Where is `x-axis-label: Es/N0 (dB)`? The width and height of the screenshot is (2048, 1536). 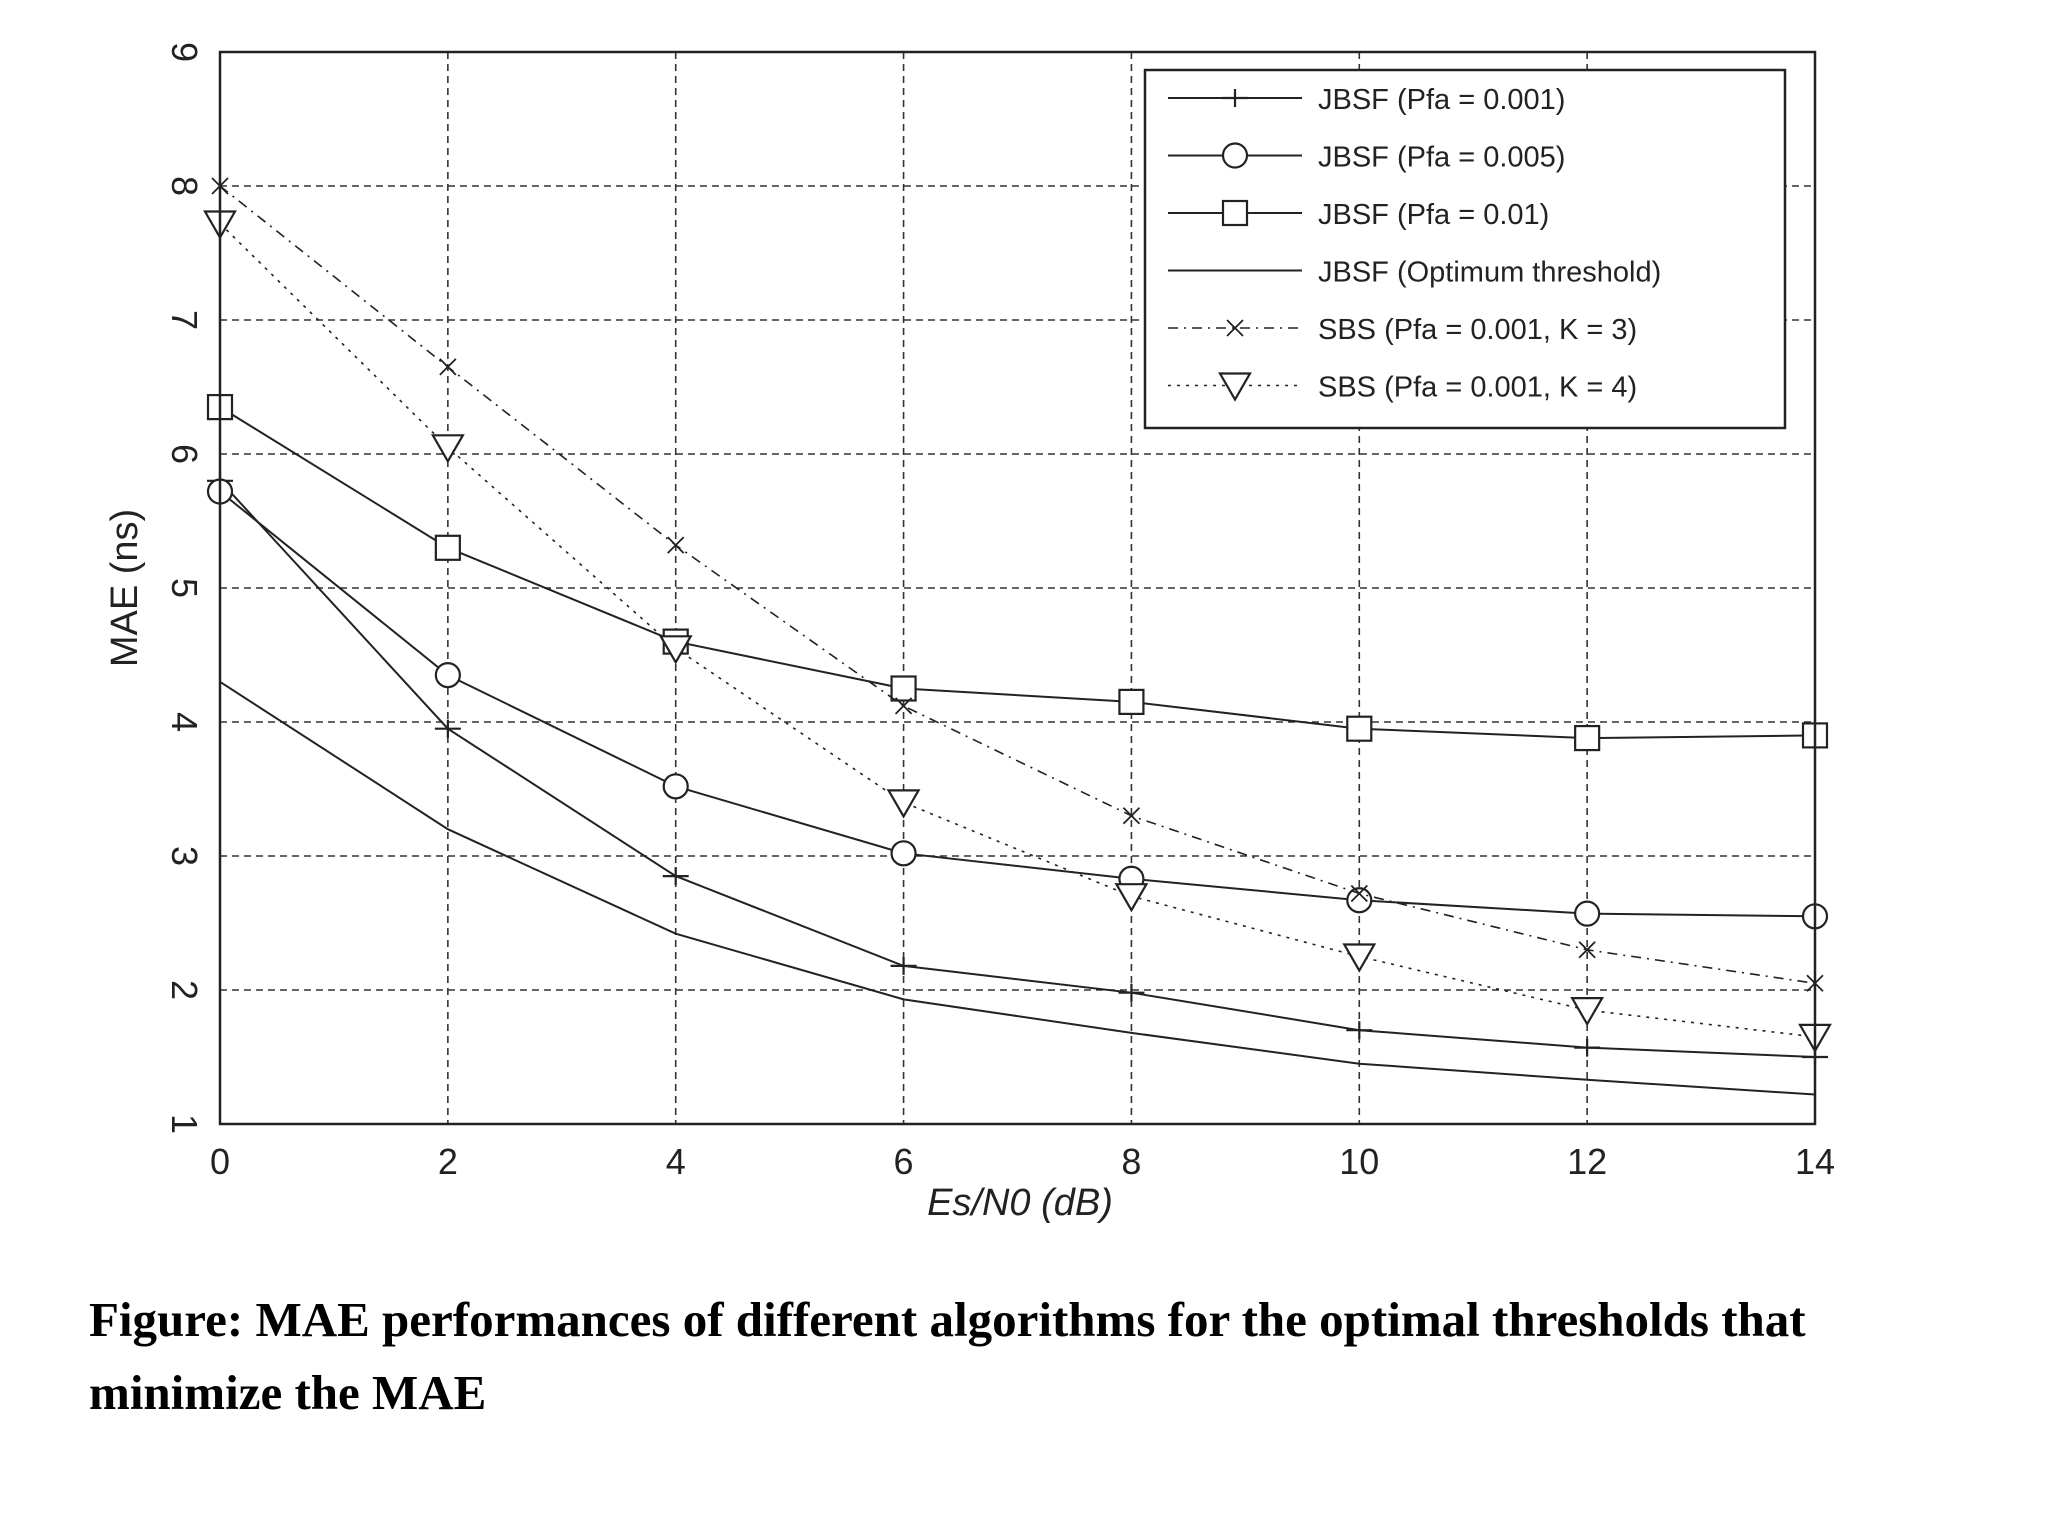
x-axis-label: Es/N0 (dB) is located at coordinates (1020, 1203).